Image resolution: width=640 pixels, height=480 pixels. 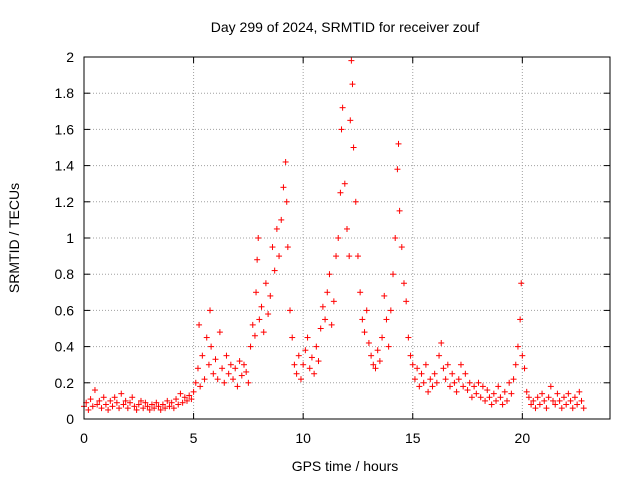 What do you see at coordinates (70, 238) in the screenshot?
I see `y-tick-label: 1` at bounding box center [70, 238].